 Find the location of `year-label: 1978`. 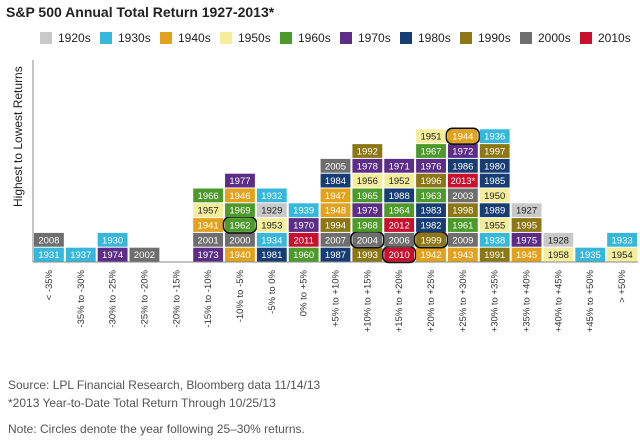

year-label: 1978 is located at coordinates (367, 166).